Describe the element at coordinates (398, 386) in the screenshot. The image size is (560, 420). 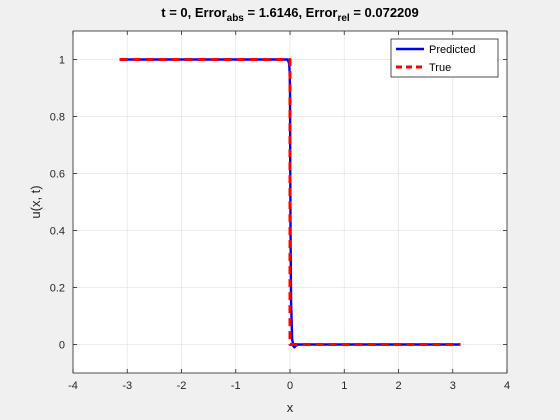
I see `x-tick-label: 2` at that location.